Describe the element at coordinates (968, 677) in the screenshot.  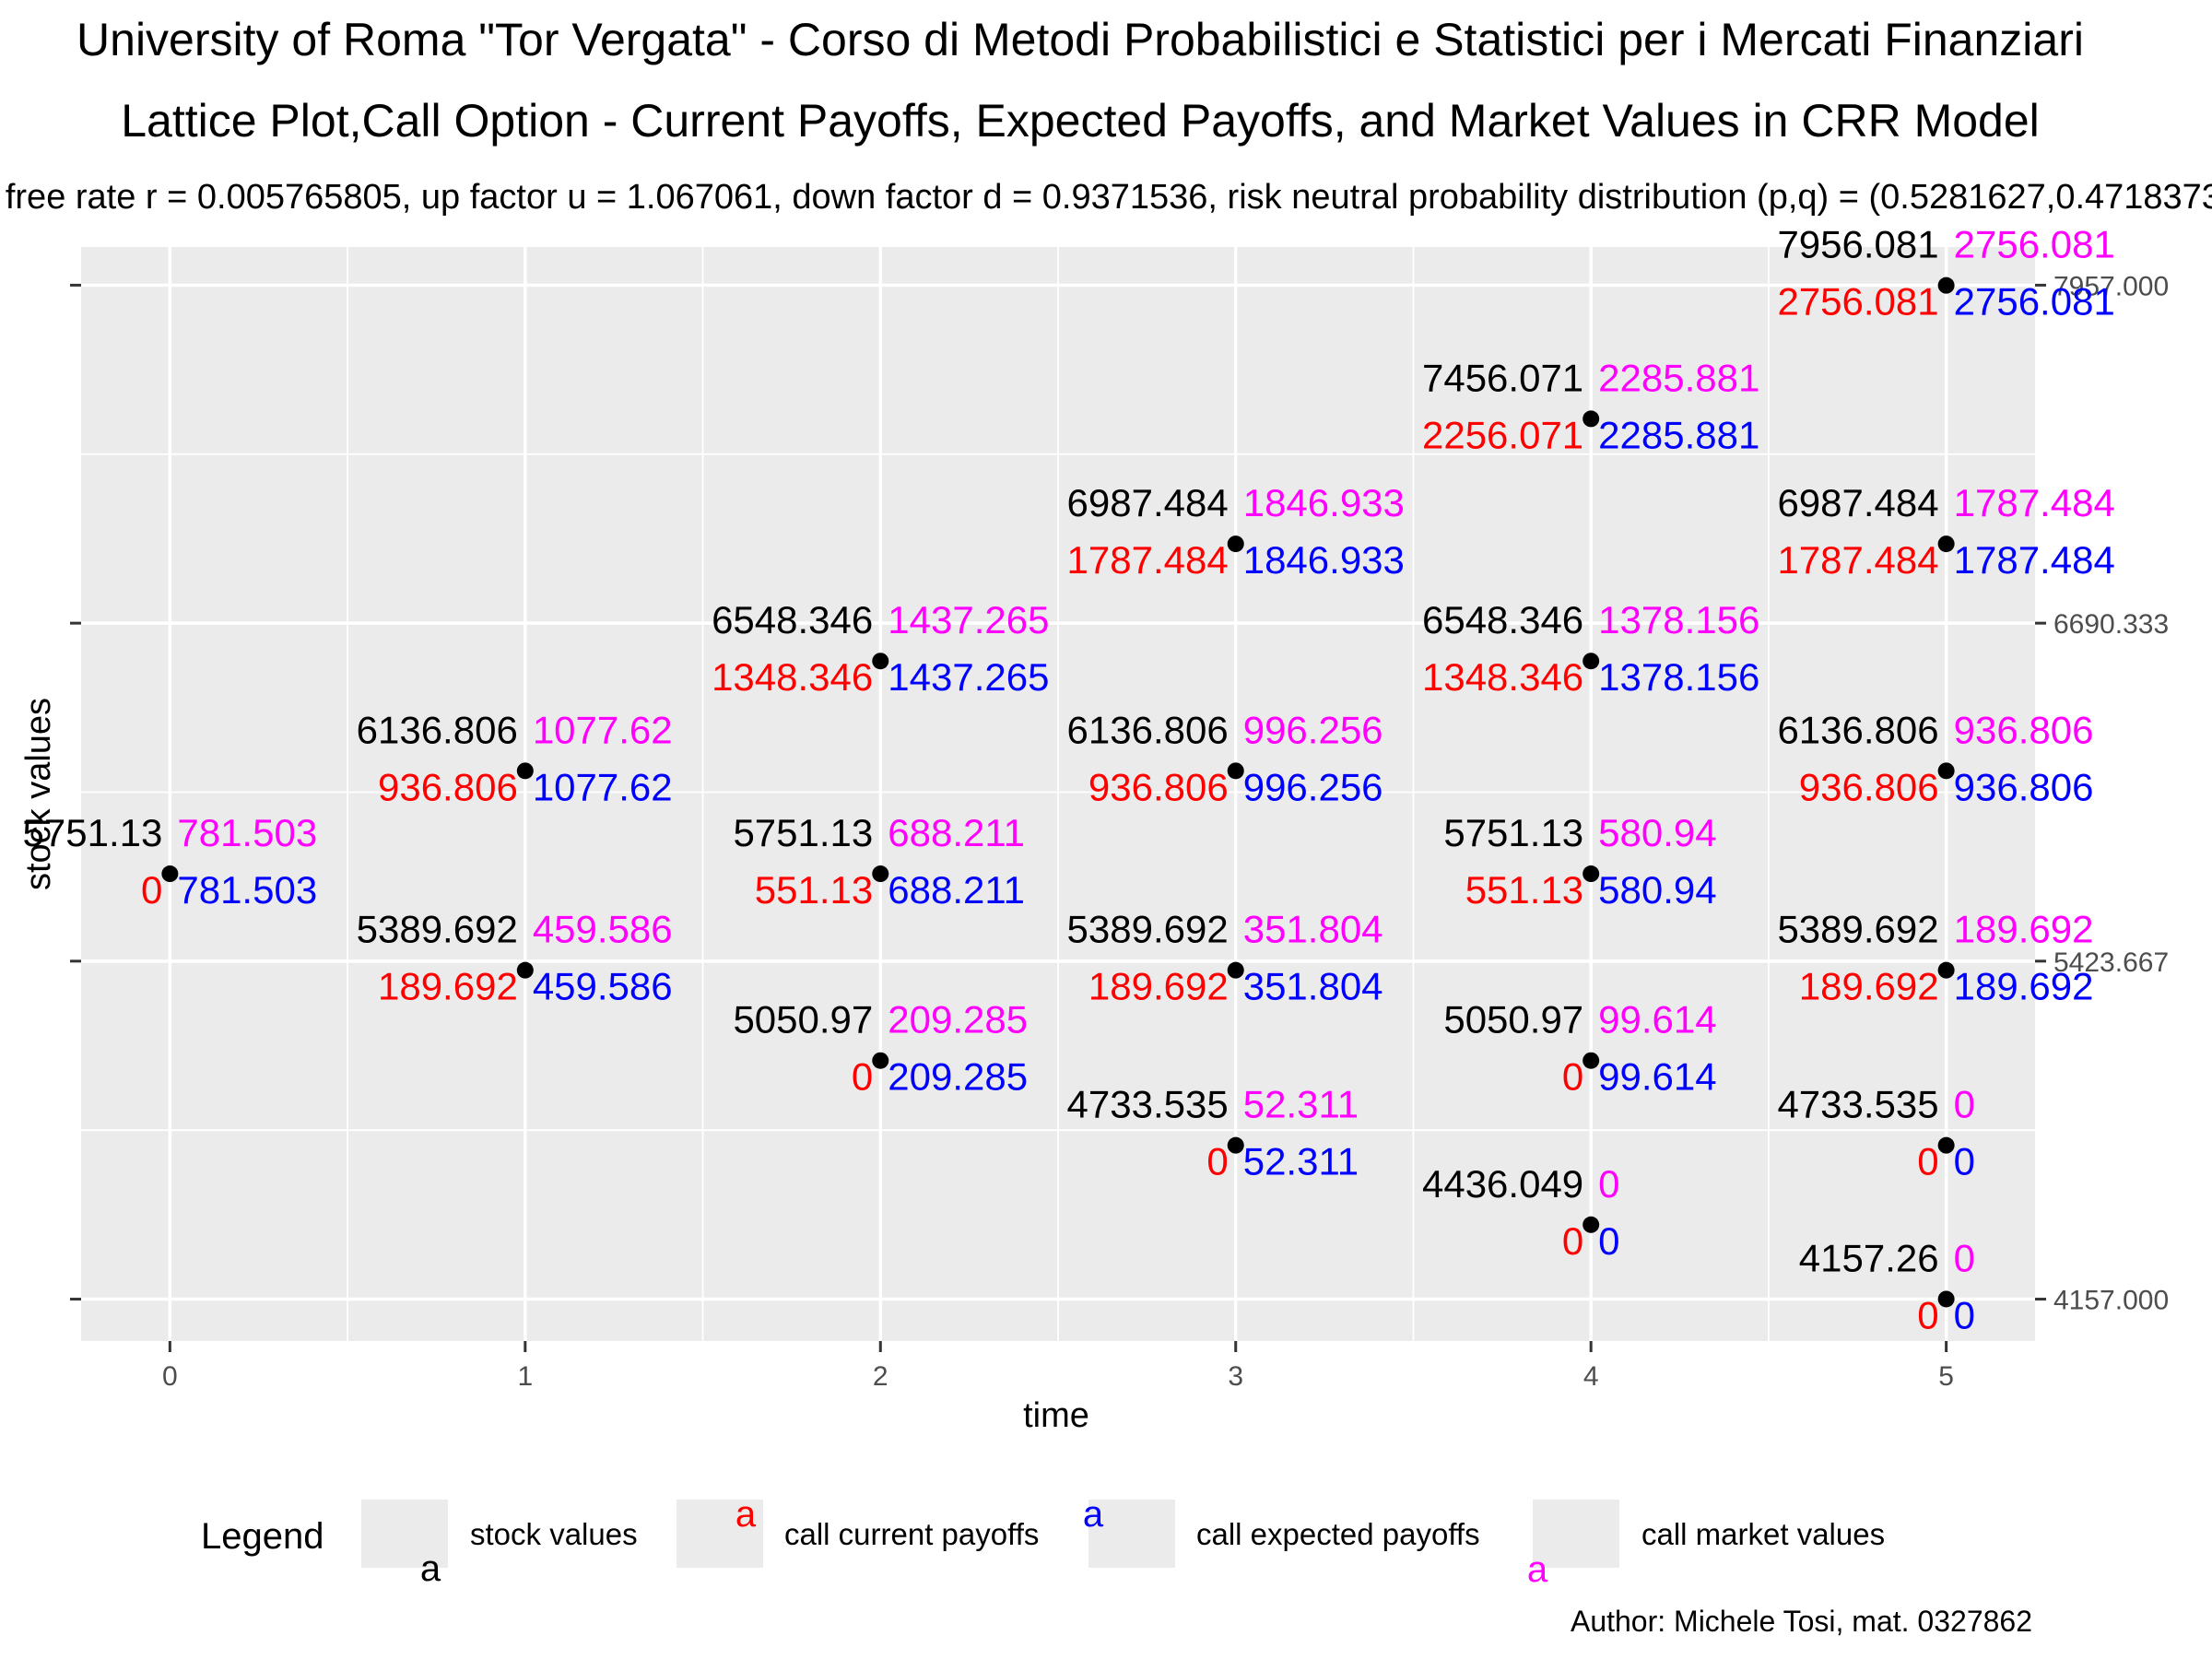
I see `expected-payoff-label: 1437.265` at that location.